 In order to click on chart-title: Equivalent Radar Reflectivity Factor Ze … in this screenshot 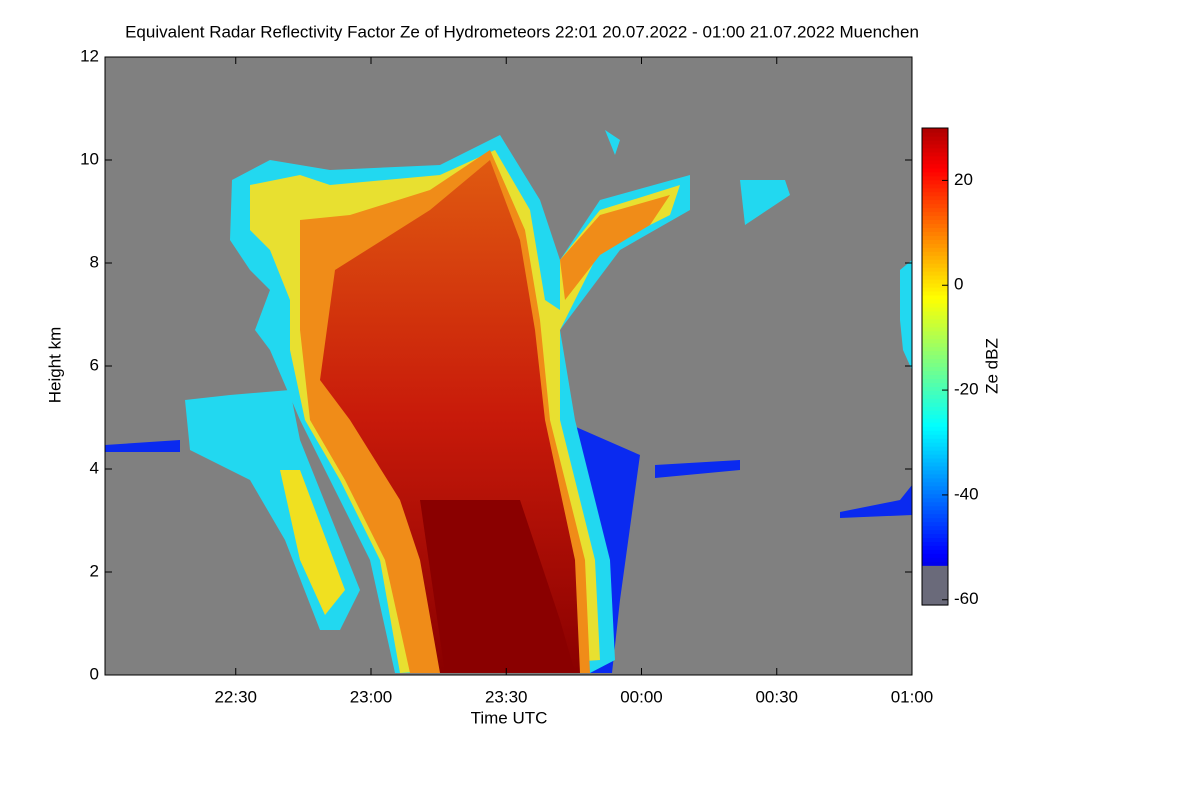, I will do `click(522, 31)`.